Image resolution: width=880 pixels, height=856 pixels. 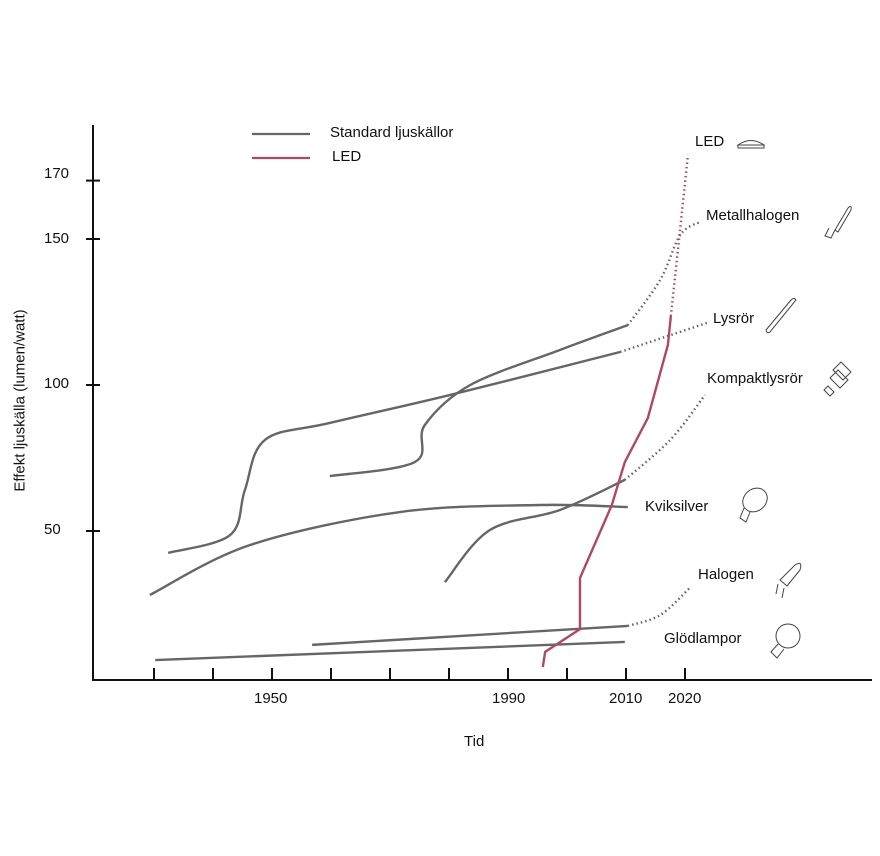 What do you see at coordinates (659, 607) in the screenshot?
I see `series-projection-halogen` at bounding box center [659, 607].